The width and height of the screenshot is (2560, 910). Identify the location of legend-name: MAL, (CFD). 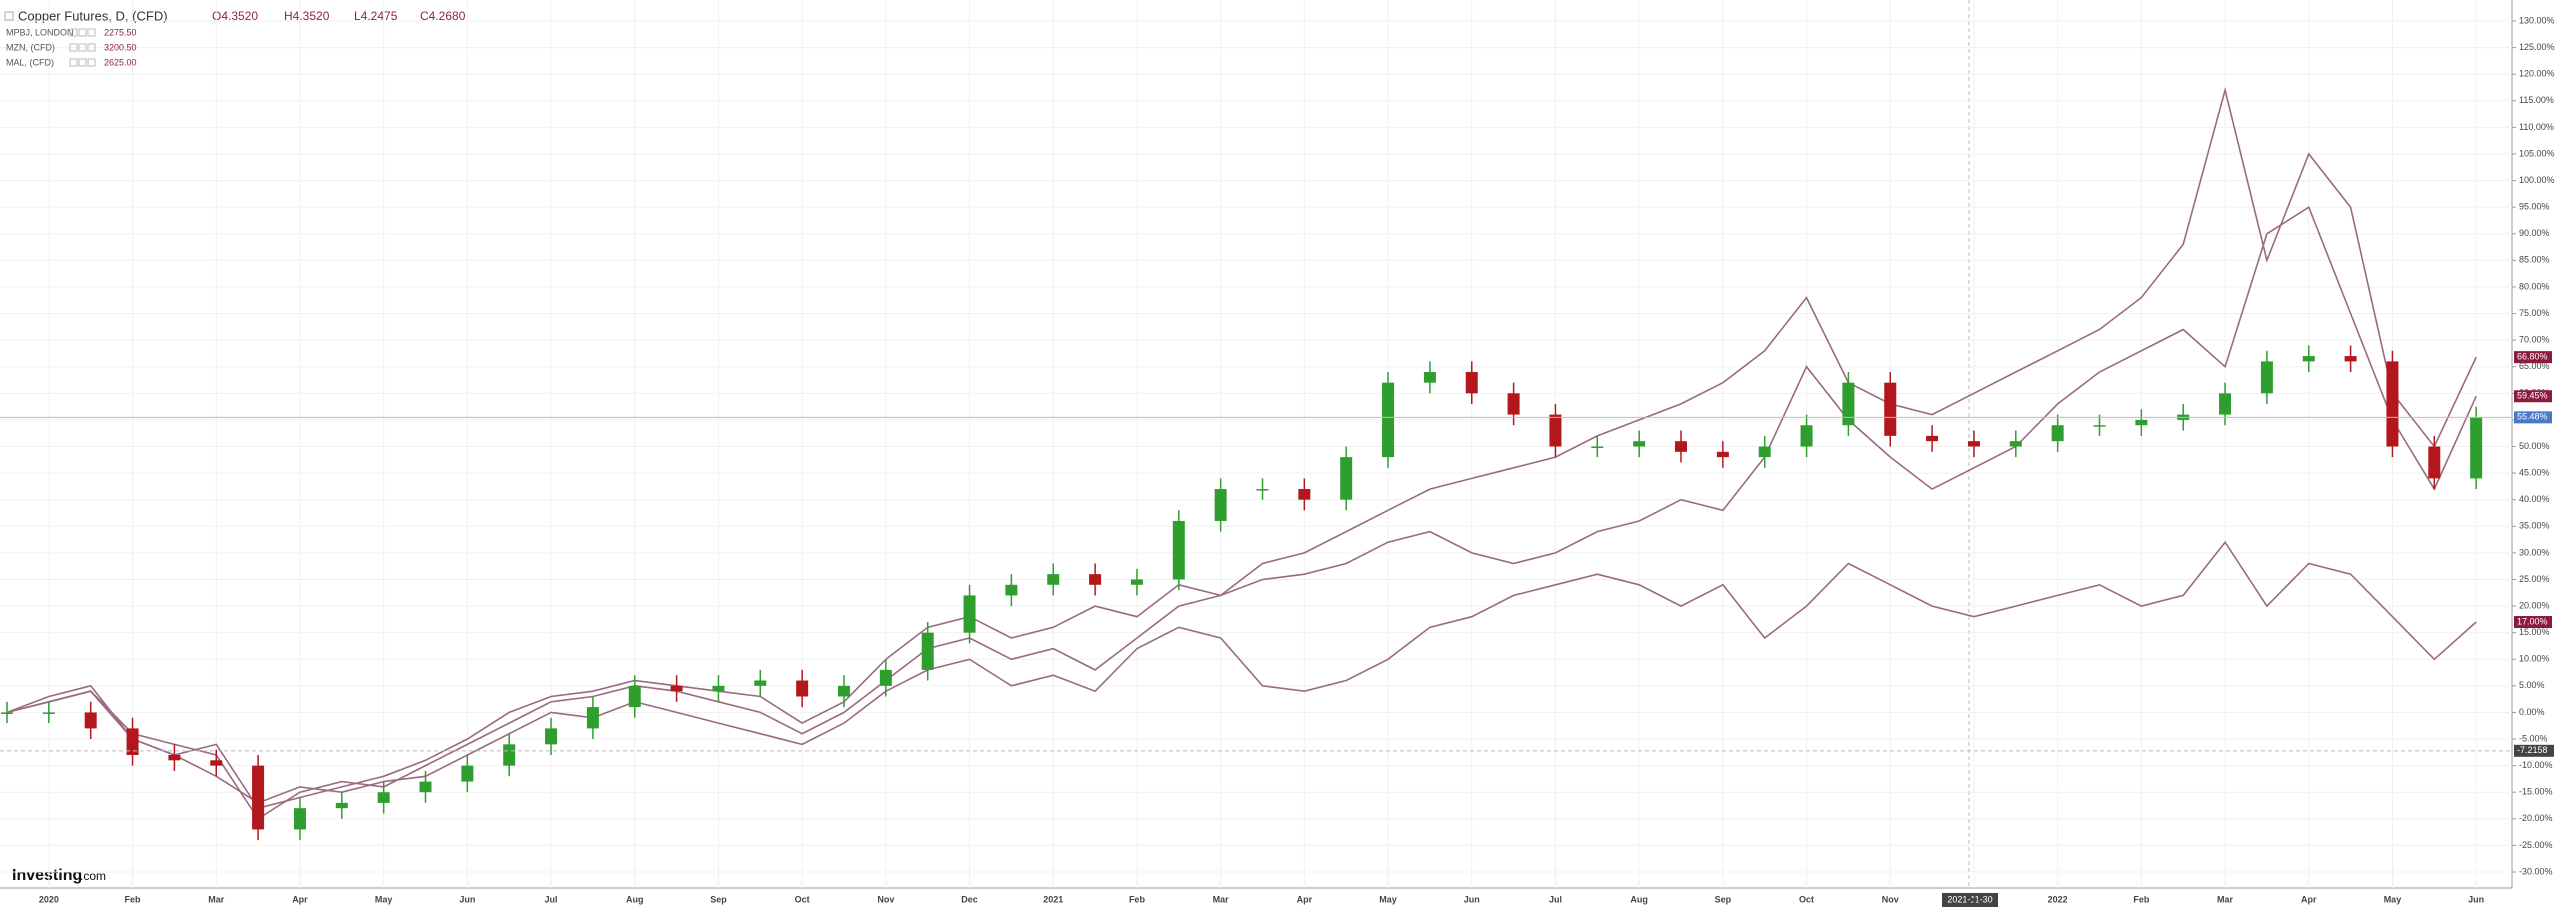
(30, 62).